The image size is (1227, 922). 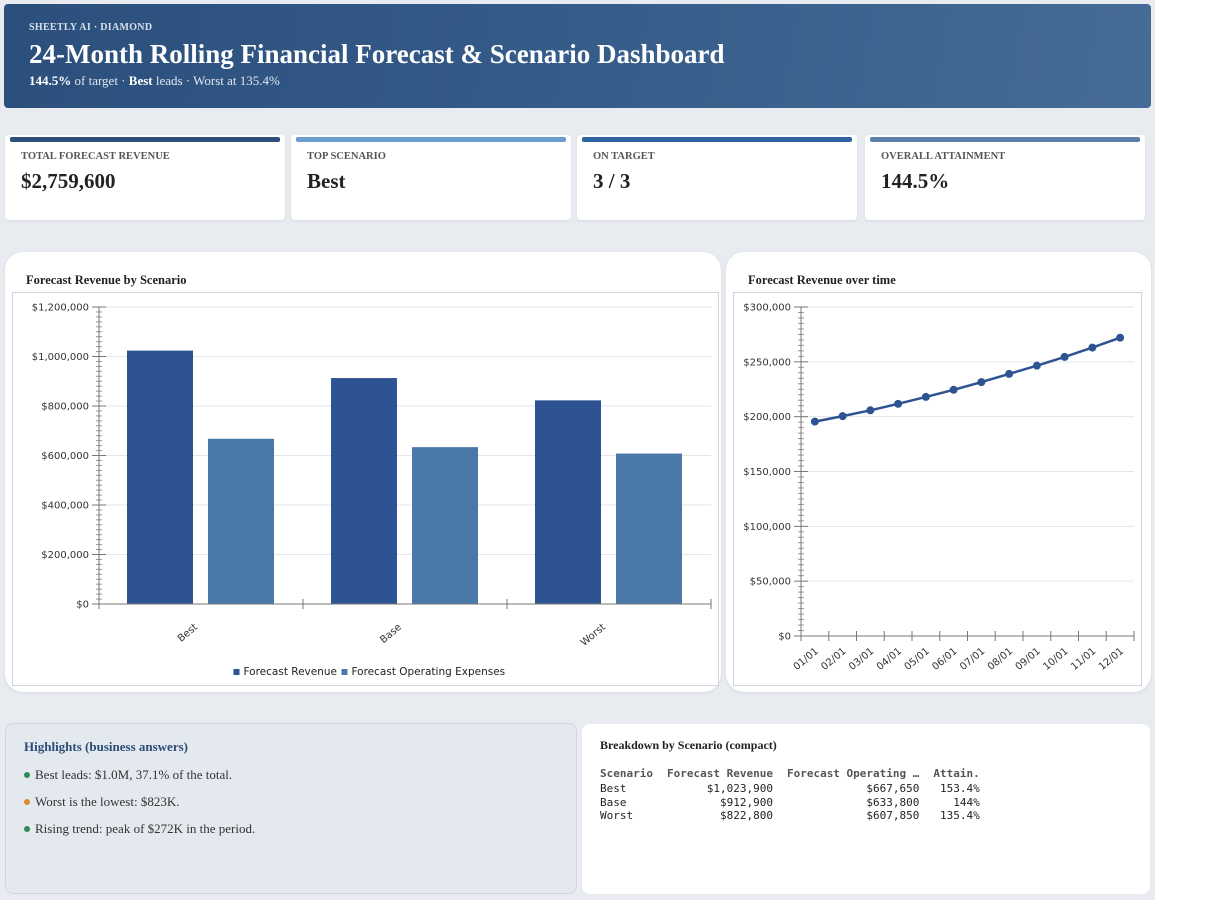 What do you see at coordinates (960, 788) in the screenshot?
I see `table-cell: 153.4%` at bounding box center [960, 788].